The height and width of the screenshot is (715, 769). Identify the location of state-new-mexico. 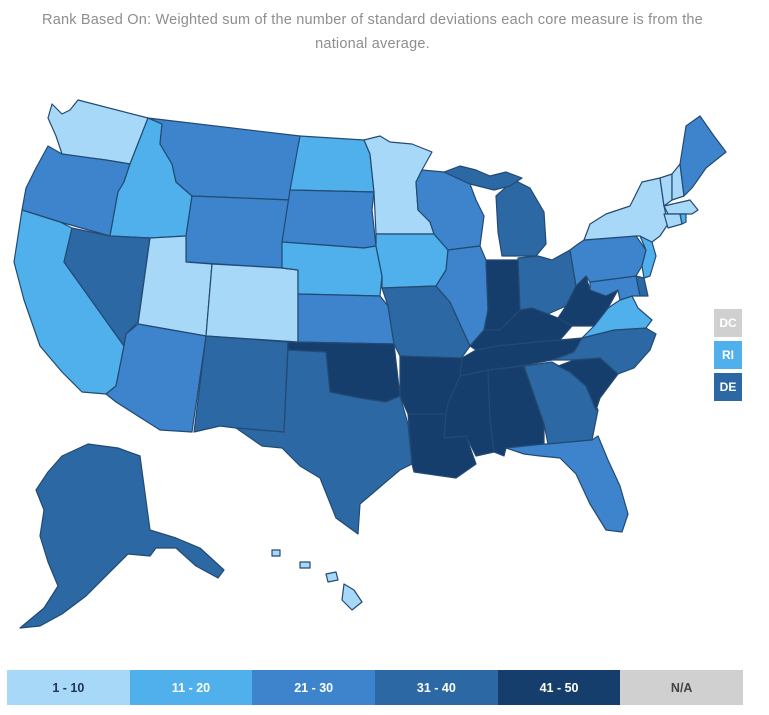
(241, 384).